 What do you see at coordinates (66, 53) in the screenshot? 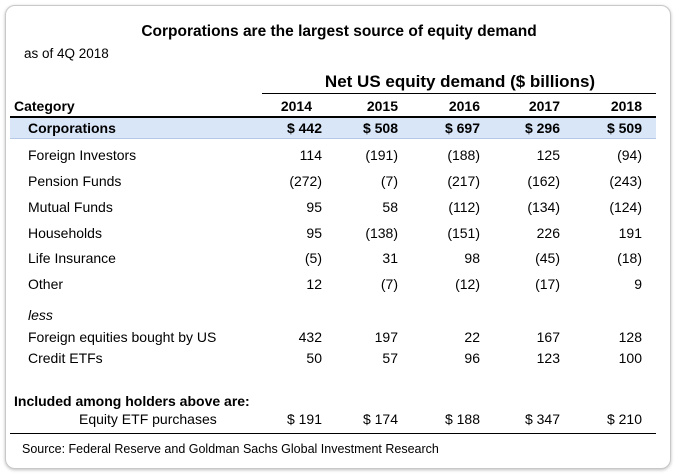
I see `table-subtitle: as of 4Q 2018` at bounding box center [66, 53].